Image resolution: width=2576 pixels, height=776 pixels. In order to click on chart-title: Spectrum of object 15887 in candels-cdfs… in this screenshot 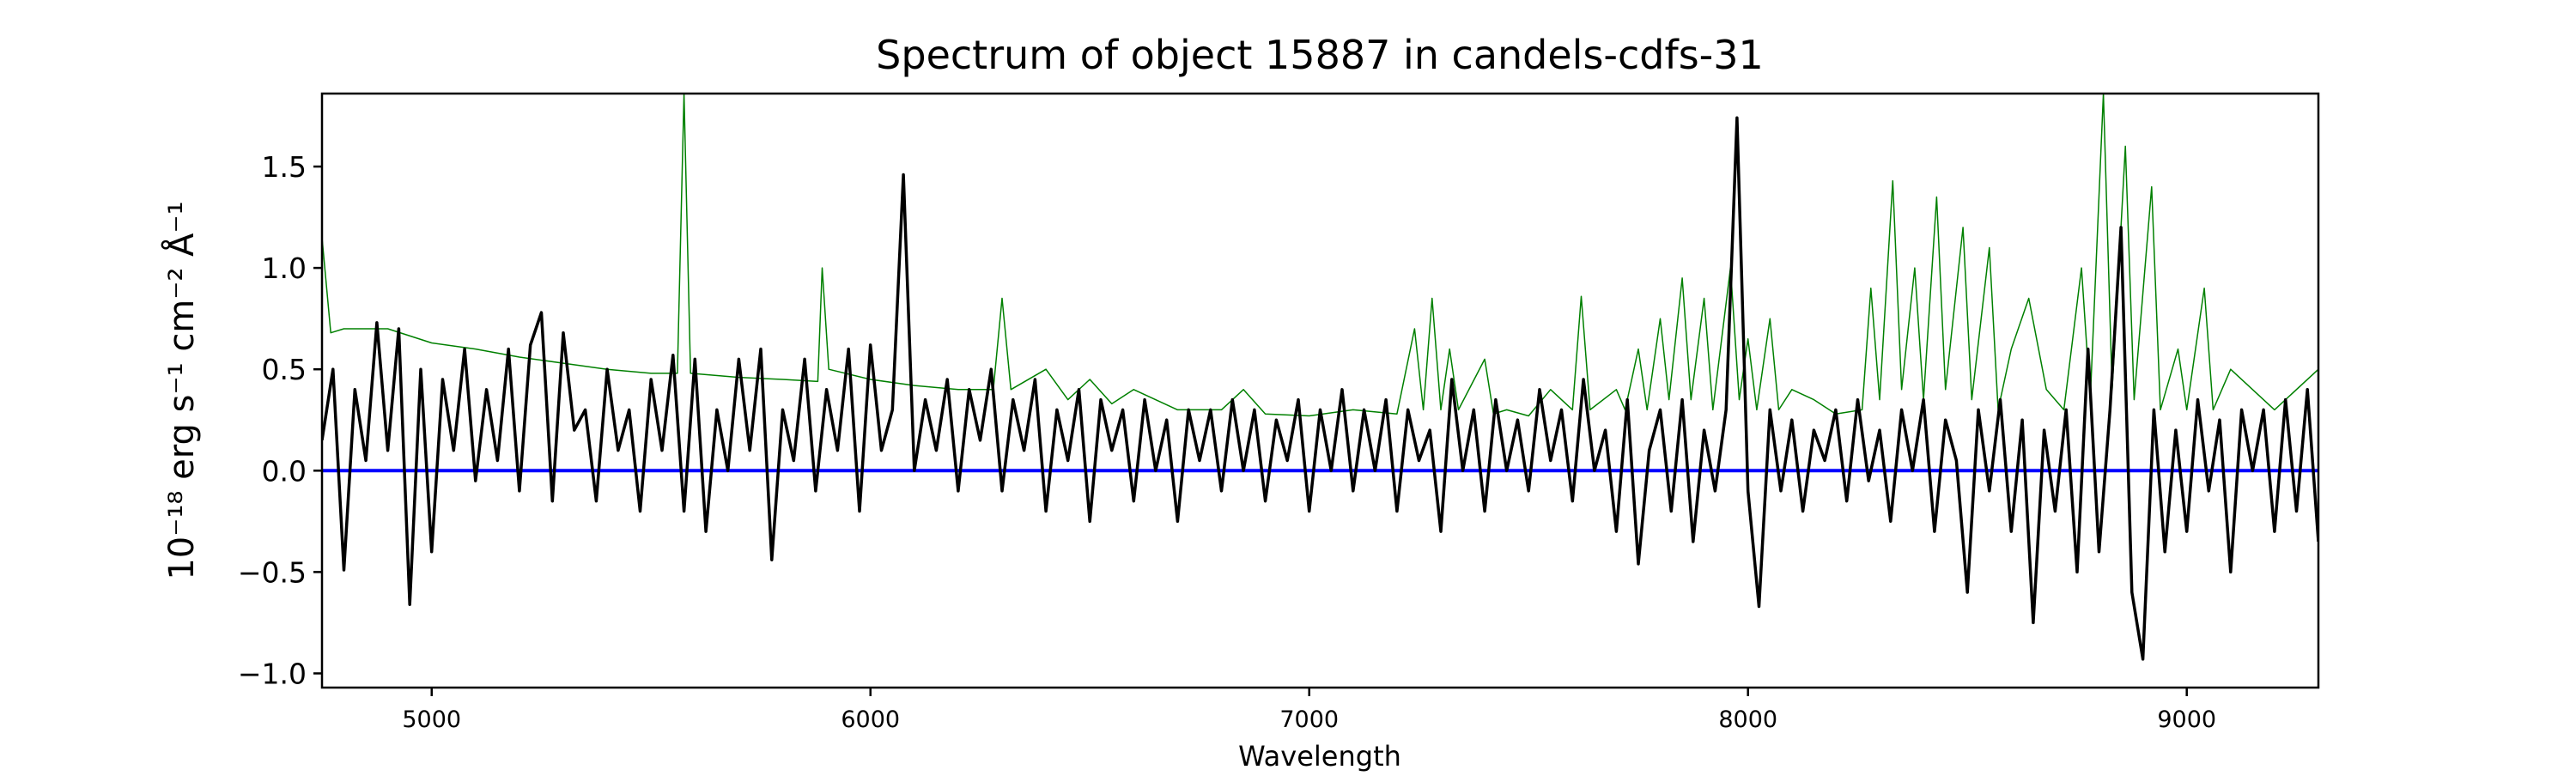, I will do `click(1320, 55)`.